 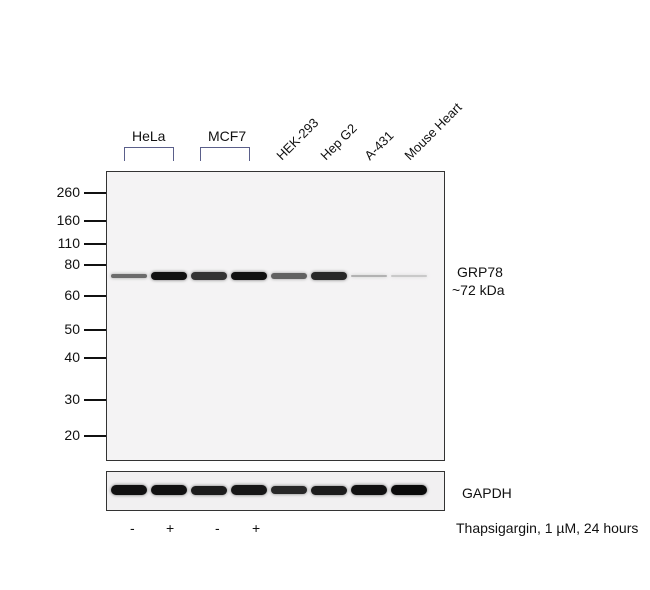 What do you see at coordinates (225, 154) in the screenshot?
I see `bracket-mcf7` at bounding box center [225, 154].